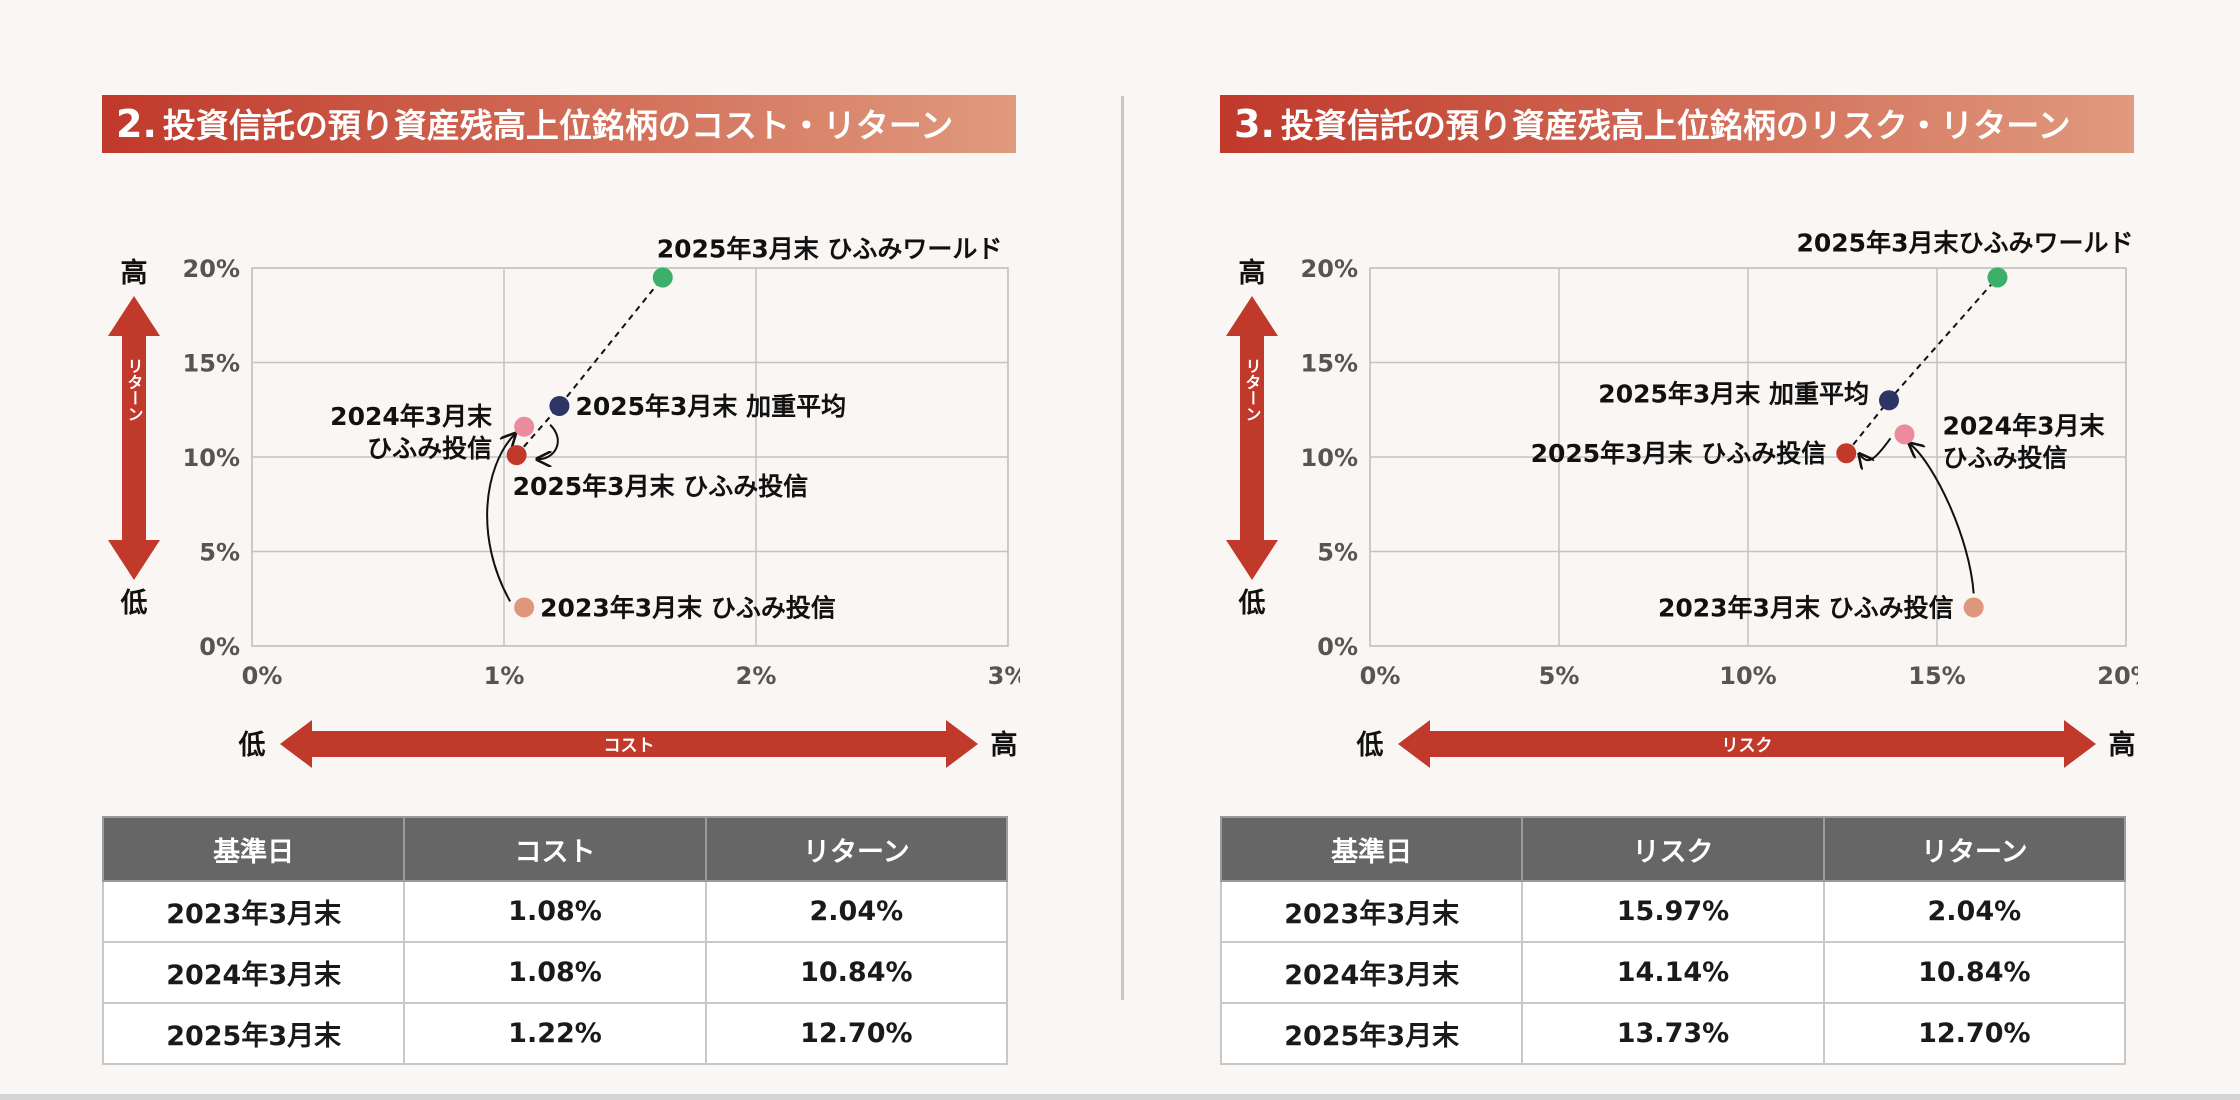 Image resolution: width=2240 pixels, height=1100 pixels. I want to click on table-header-cell: コスト, so click(555, 849).